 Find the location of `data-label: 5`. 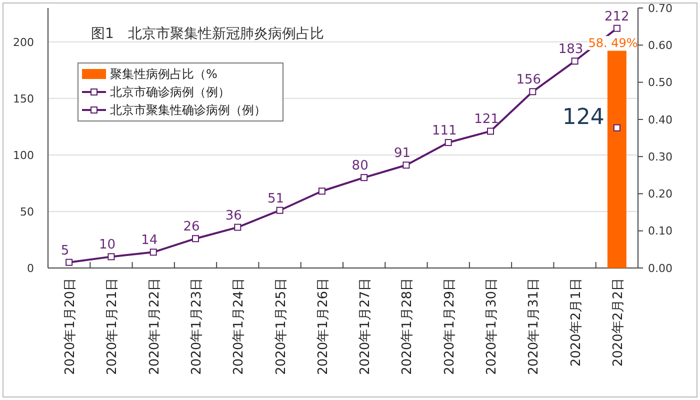

data-label: 5 is located at coordinates (65, 250).